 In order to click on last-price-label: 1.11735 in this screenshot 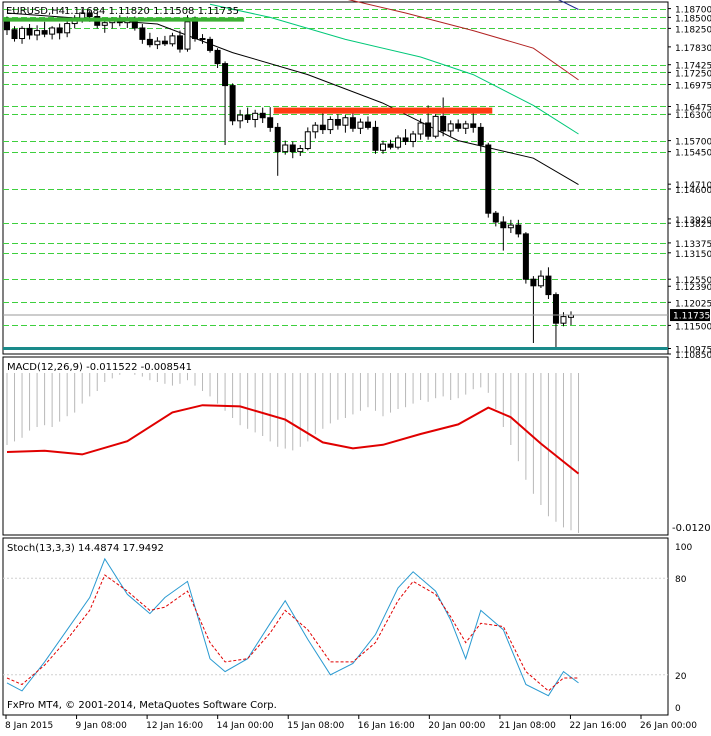, I will do `click(691, 317)`.